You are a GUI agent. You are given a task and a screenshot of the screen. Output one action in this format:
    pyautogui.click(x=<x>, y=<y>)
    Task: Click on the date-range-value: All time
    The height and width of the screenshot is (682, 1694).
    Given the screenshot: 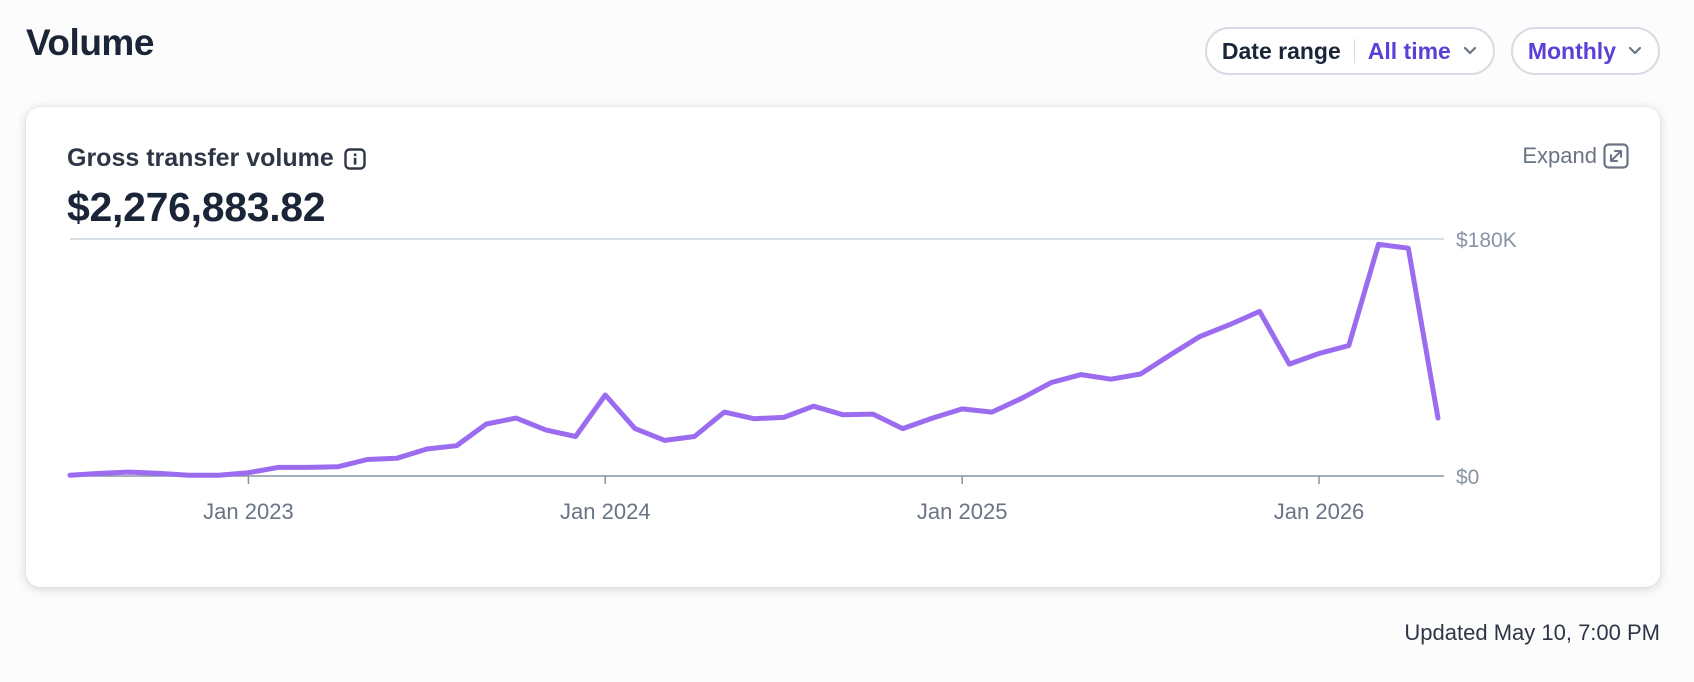 What is the action you would take?
    pyautogui.click(x=1409, y=50)
    